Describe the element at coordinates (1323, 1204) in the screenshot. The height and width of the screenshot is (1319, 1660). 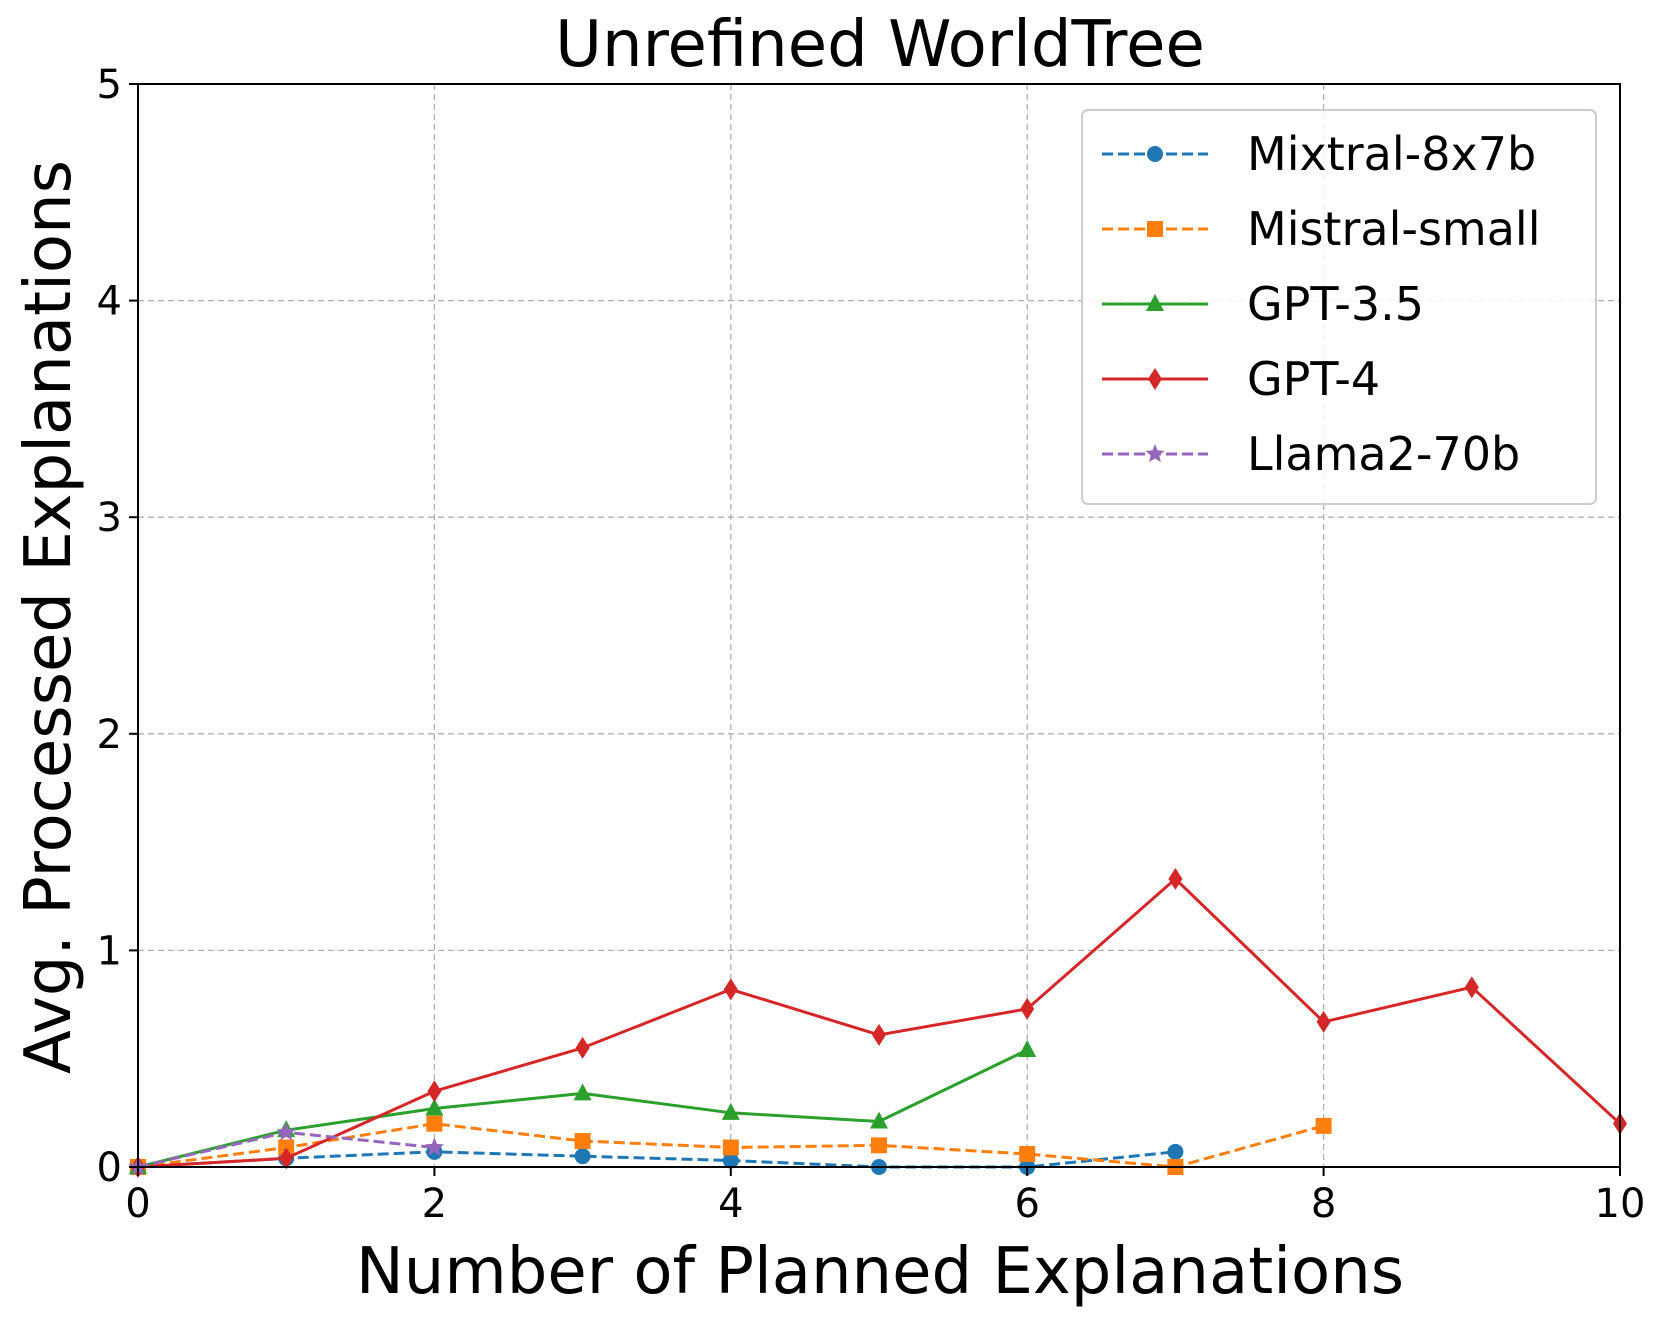
I see `x-tick-label: 8` at that location.